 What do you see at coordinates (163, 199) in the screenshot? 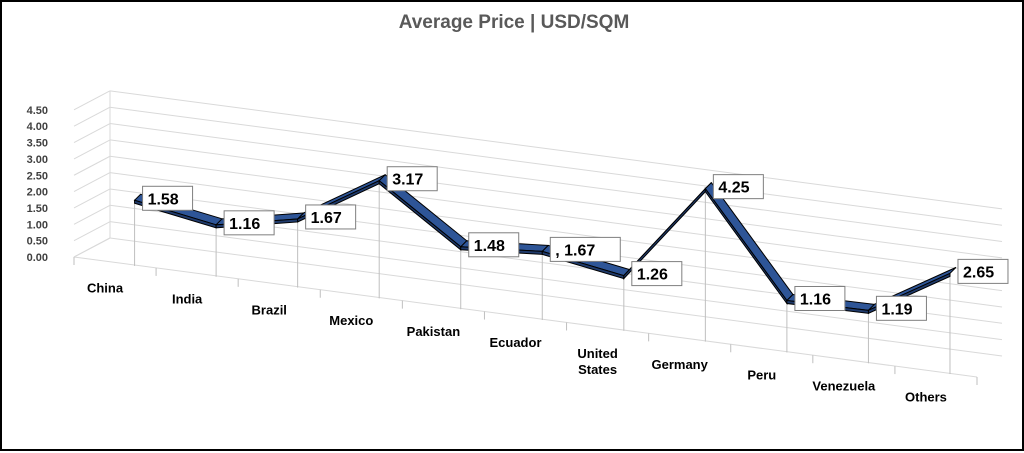
I see `data-label-text: 1.58` at bounding box center [163, 199].